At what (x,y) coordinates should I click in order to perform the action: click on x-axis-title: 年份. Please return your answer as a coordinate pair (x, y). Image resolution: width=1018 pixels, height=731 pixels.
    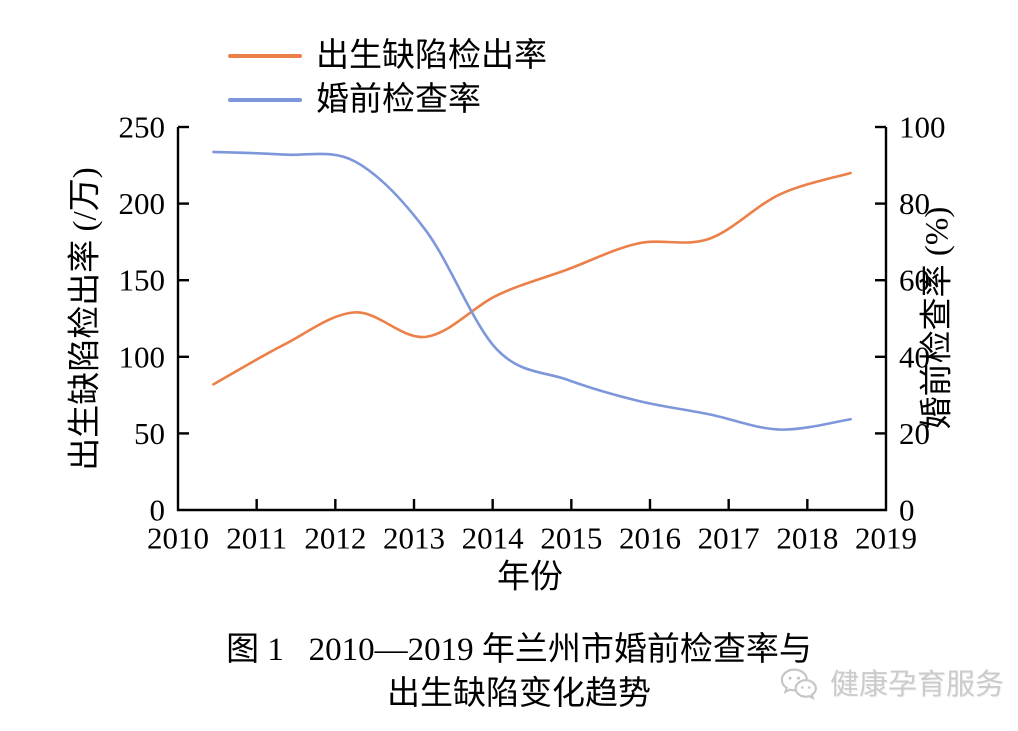
    Looking at the image, I should click on (530, 577).